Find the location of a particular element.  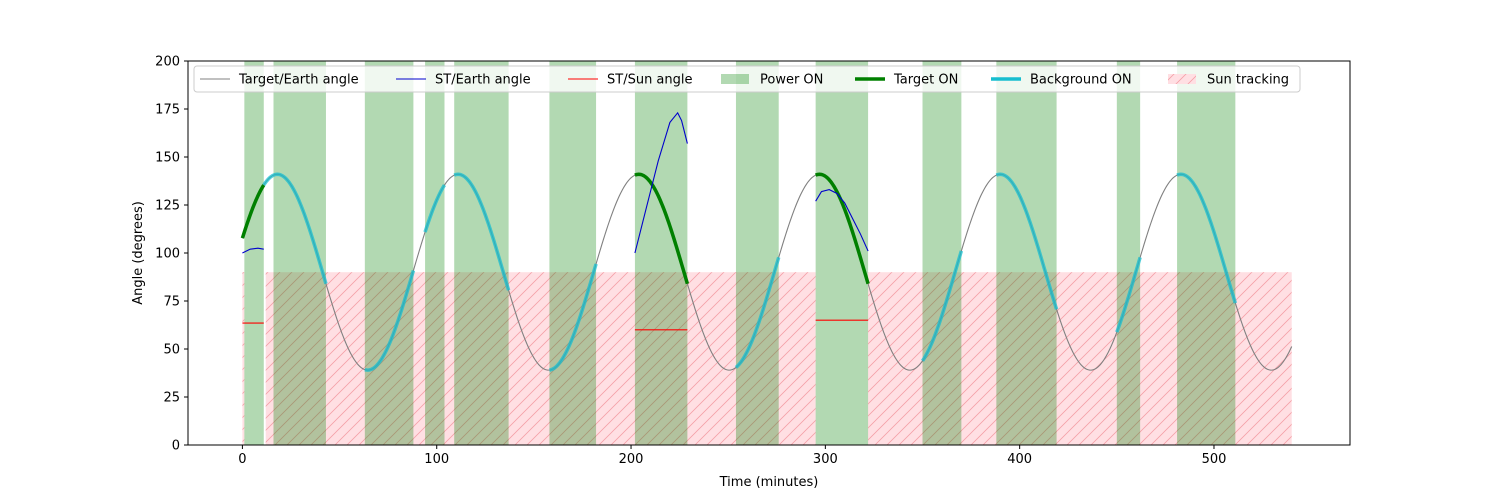

legend-swatch-hatch-pattern is located at coordinates (1182, 79).